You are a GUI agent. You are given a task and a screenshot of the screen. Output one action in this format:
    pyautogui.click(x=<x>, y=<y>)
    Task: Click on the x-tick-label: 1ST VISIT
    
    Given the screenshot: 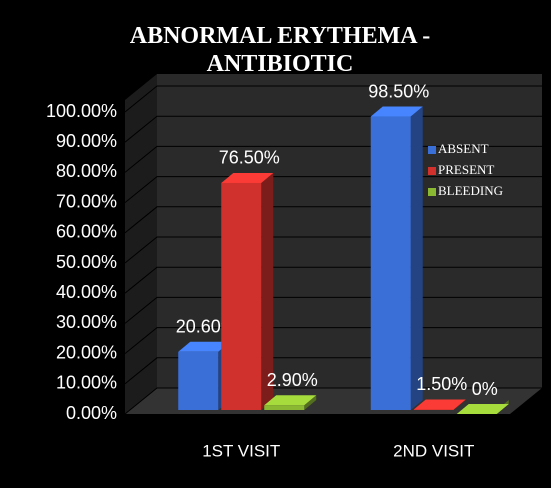 What is the action you would take?
    pyautogui.click(x=241, y=450)
    